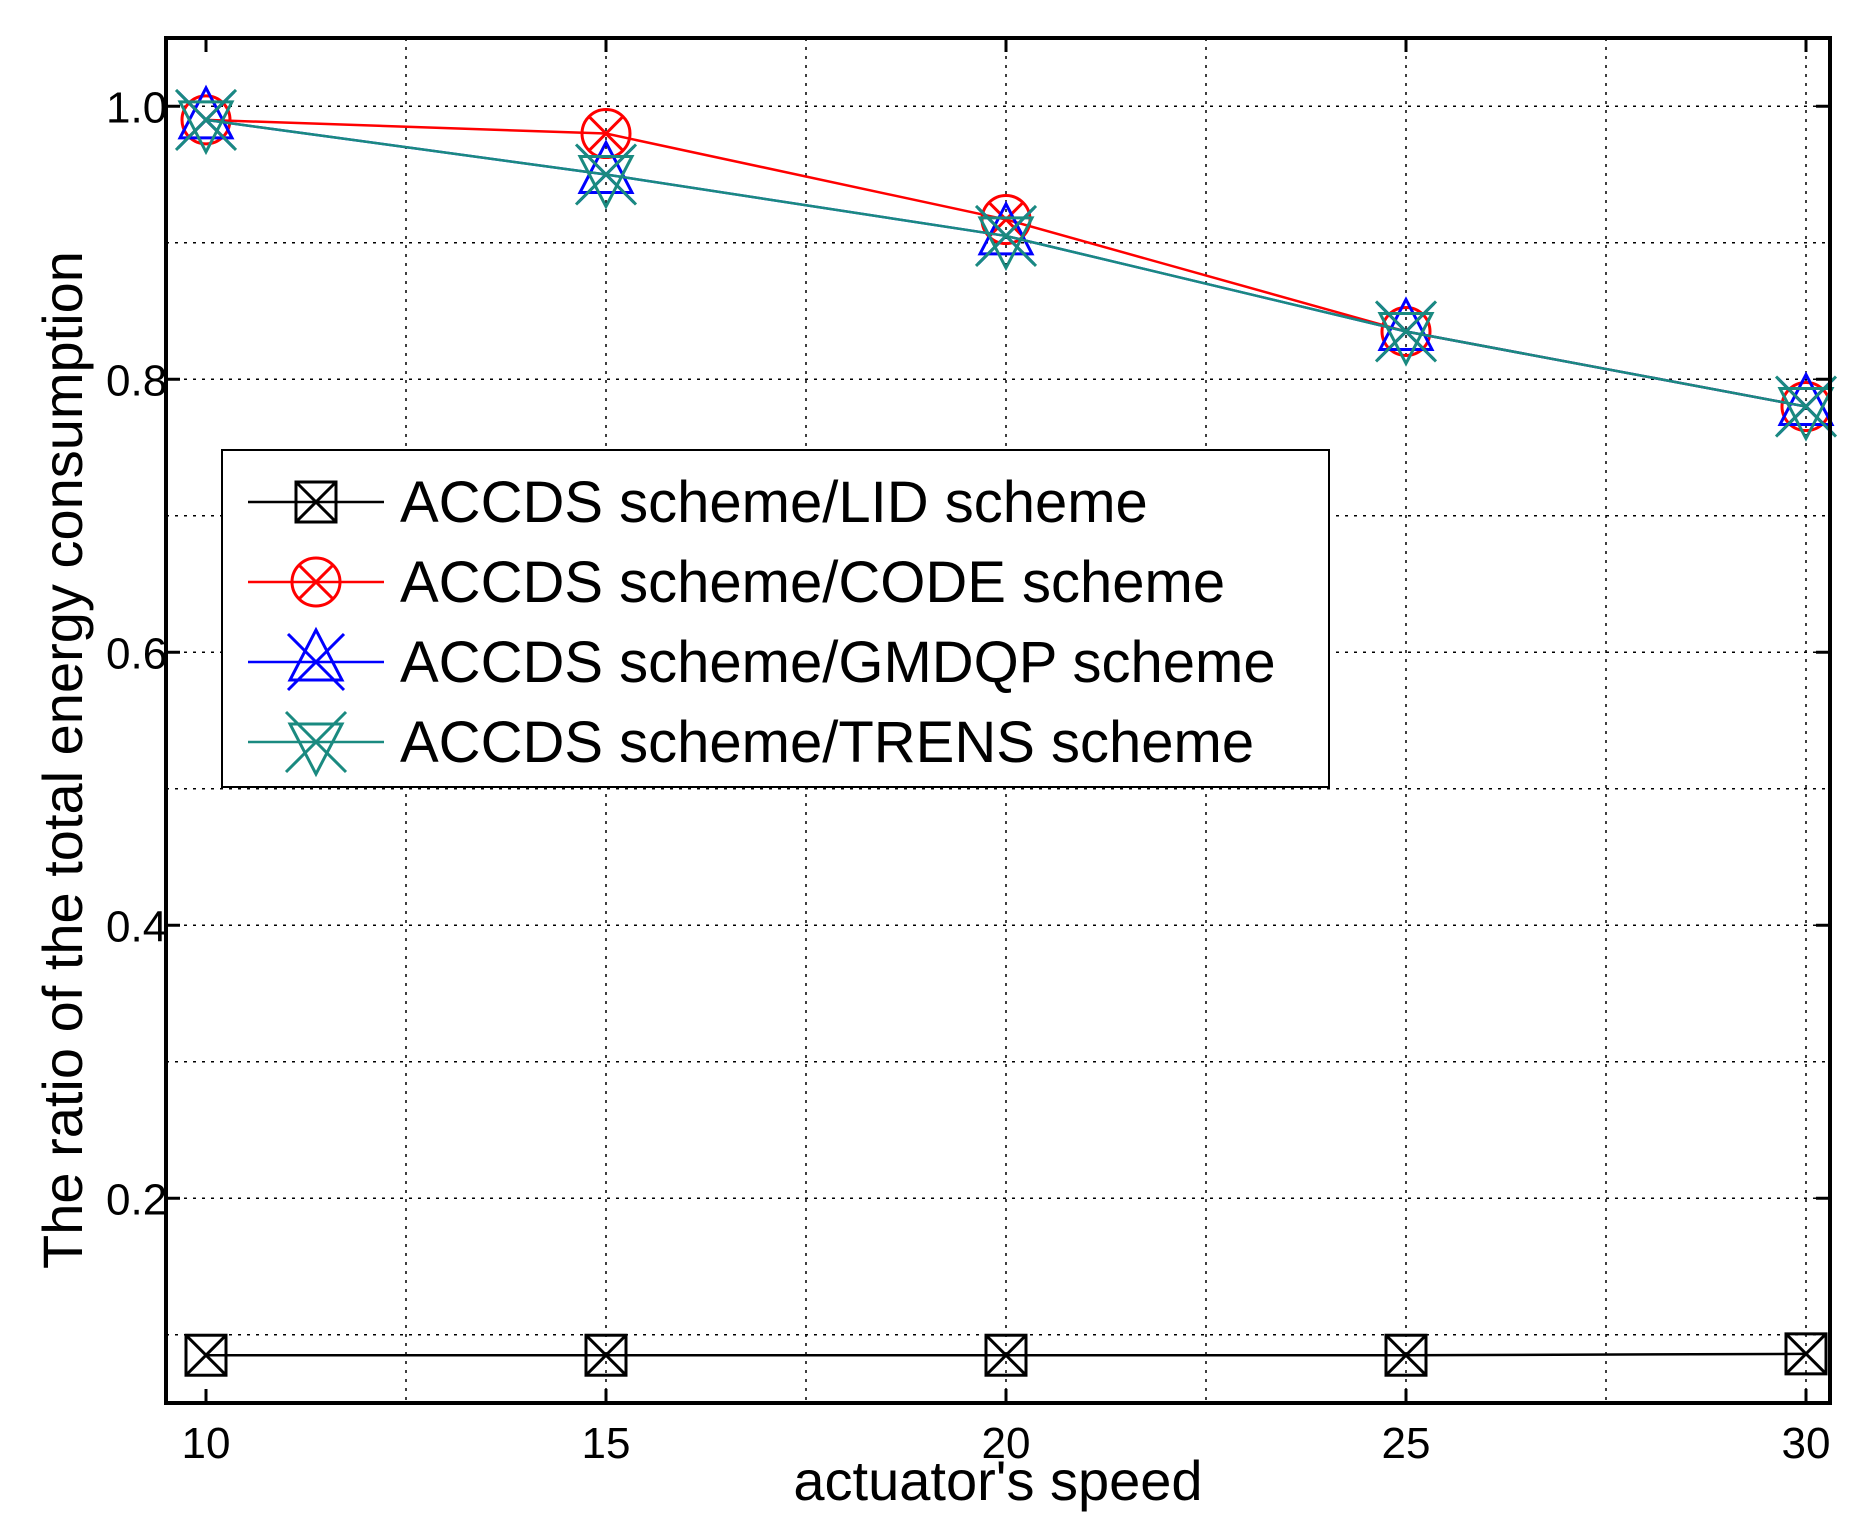 The width and height of the screenshot is (1861, 1533). I want to click on legend-item: ACCDS scheme/CODE scheme, so click(736, 582).